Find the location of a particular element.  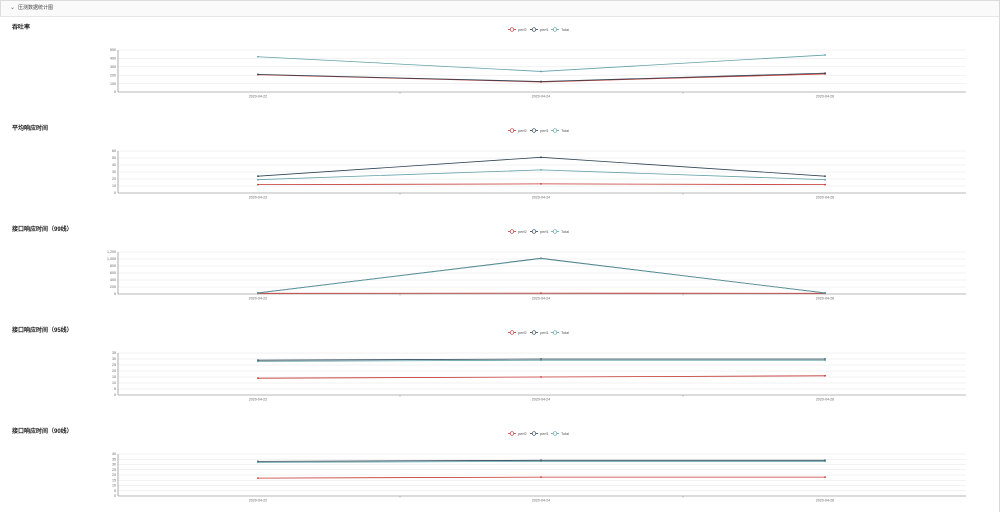

chevron-down-icon: ⌄ is located at coordinates (12, 8).